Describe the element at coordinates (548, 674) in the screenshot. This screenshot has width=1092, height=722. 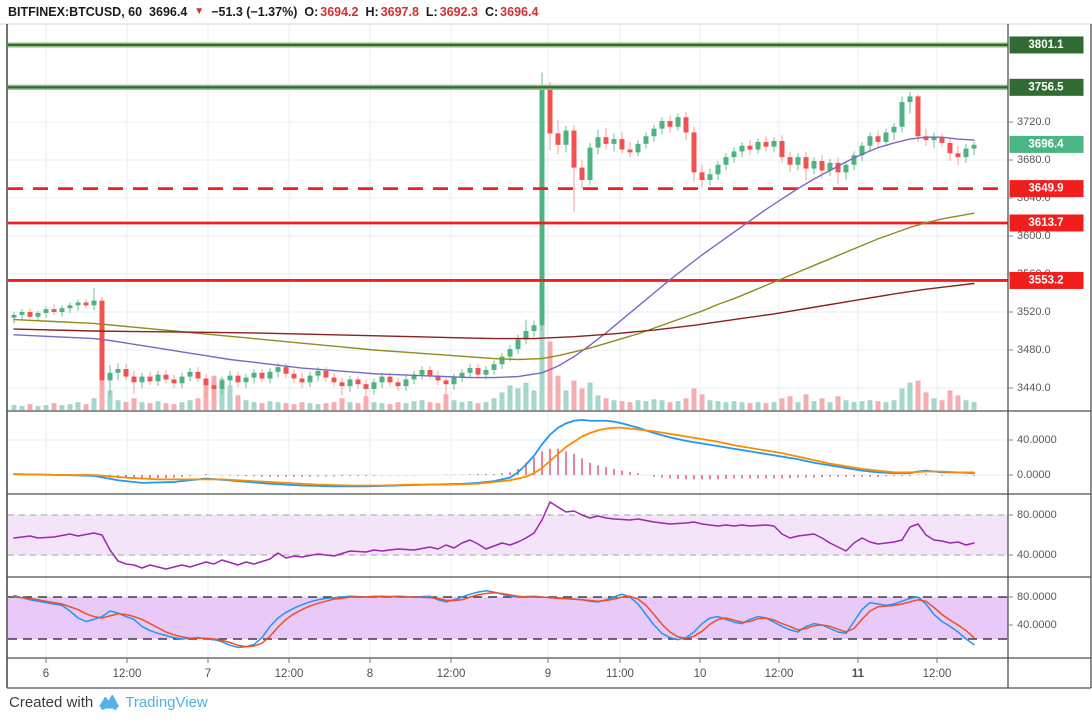
I see `axis-label: 9` at that location.